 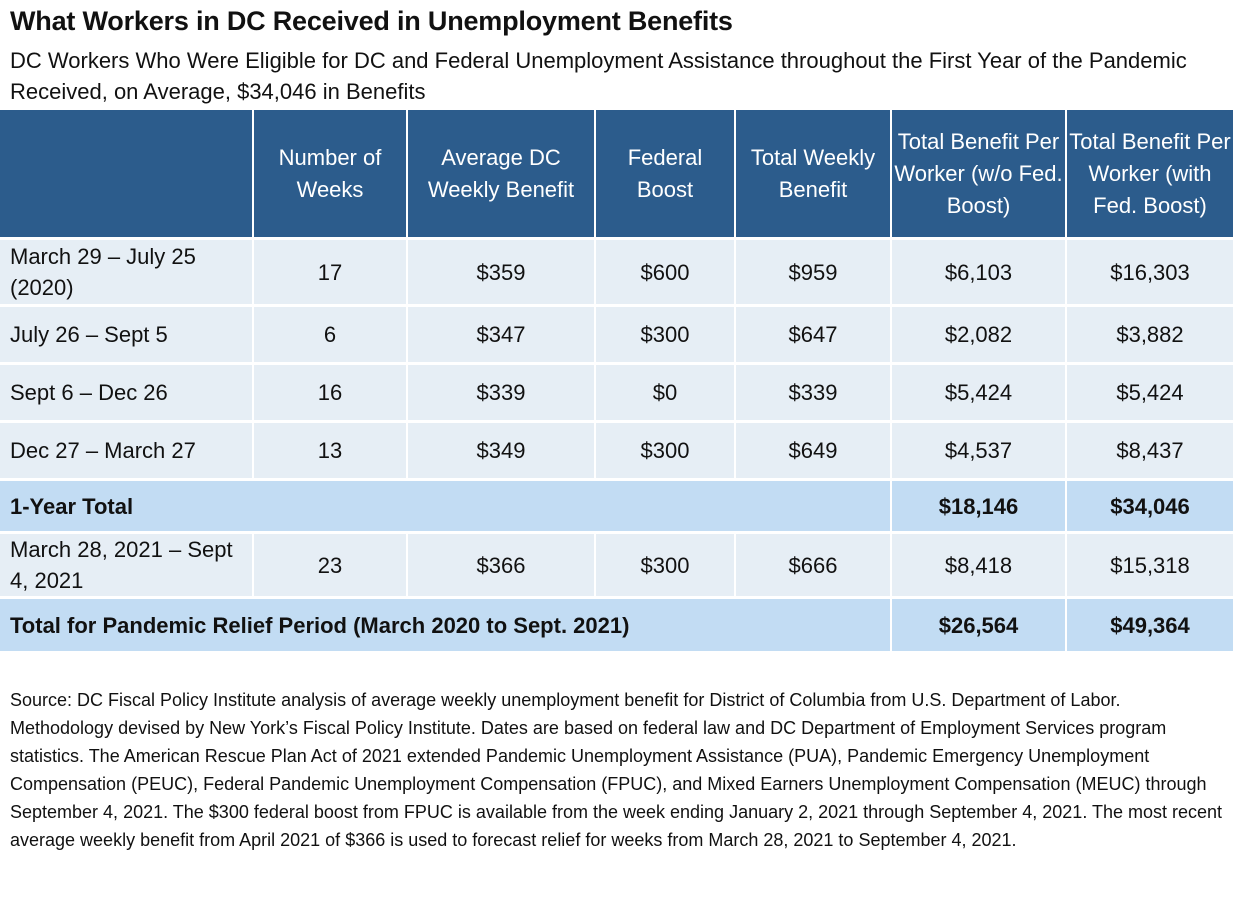 What do you see at coordinates (812, 564) in the screenshot?
I see `cell-total-weekly: $666` at bounding box center [812, 564].